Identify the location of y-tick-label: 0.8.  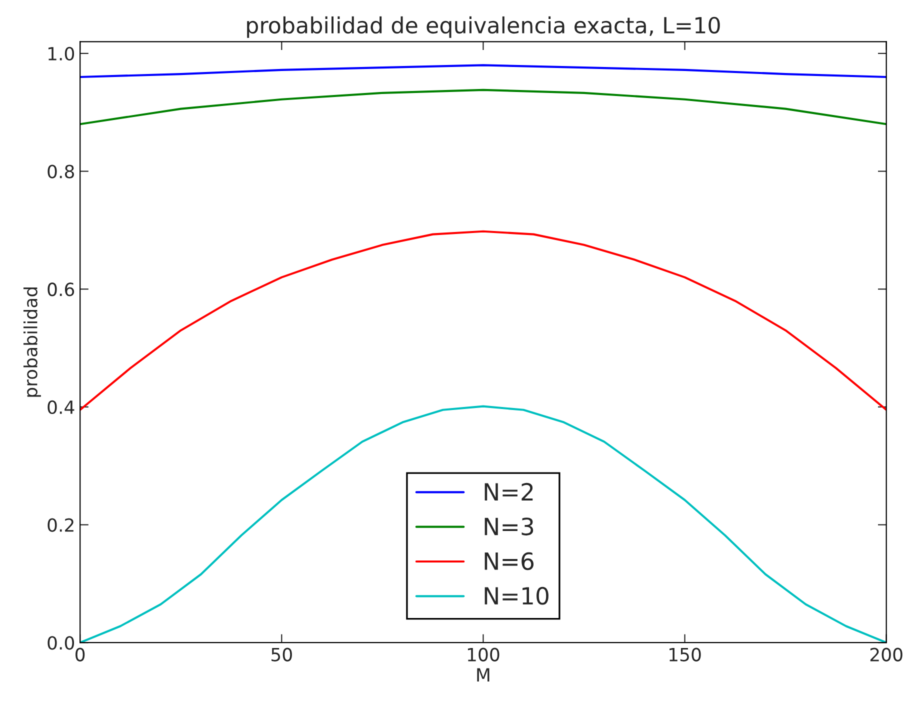
(61, 171).